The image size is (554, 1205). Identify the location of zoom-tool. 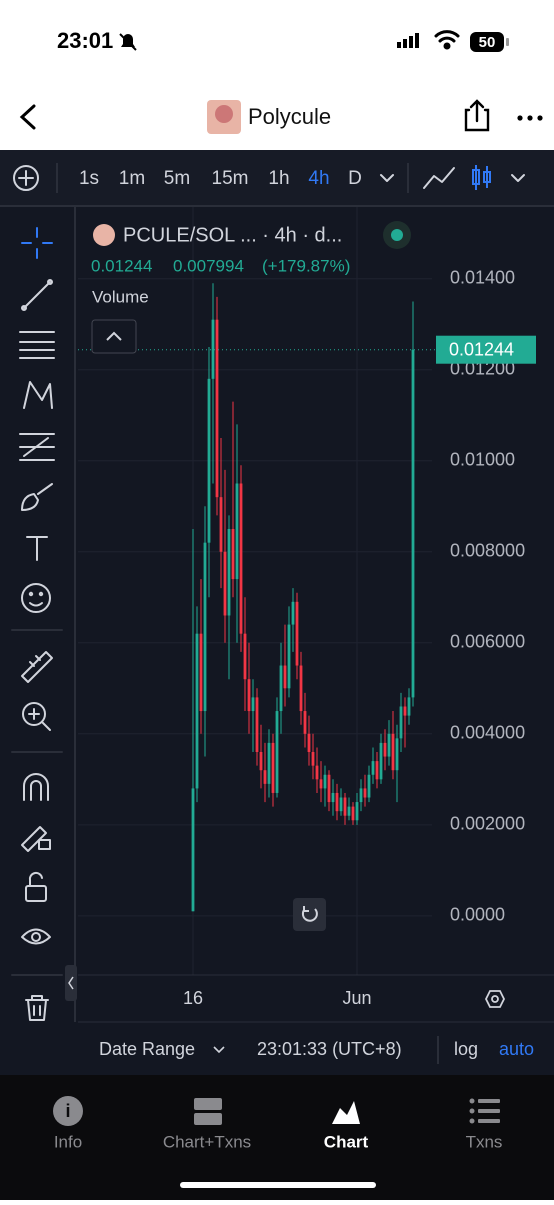
(36, 716).